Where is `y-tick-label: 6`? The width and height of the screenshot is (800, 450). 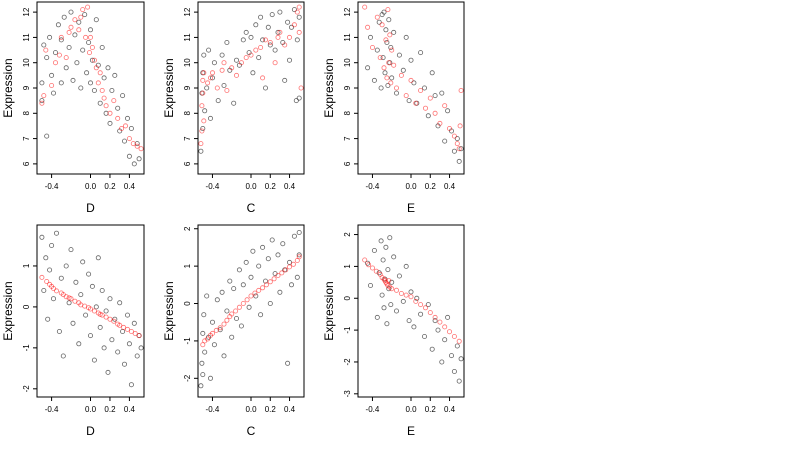
y-tick-label: 6 is located at coordinates (187, 163).